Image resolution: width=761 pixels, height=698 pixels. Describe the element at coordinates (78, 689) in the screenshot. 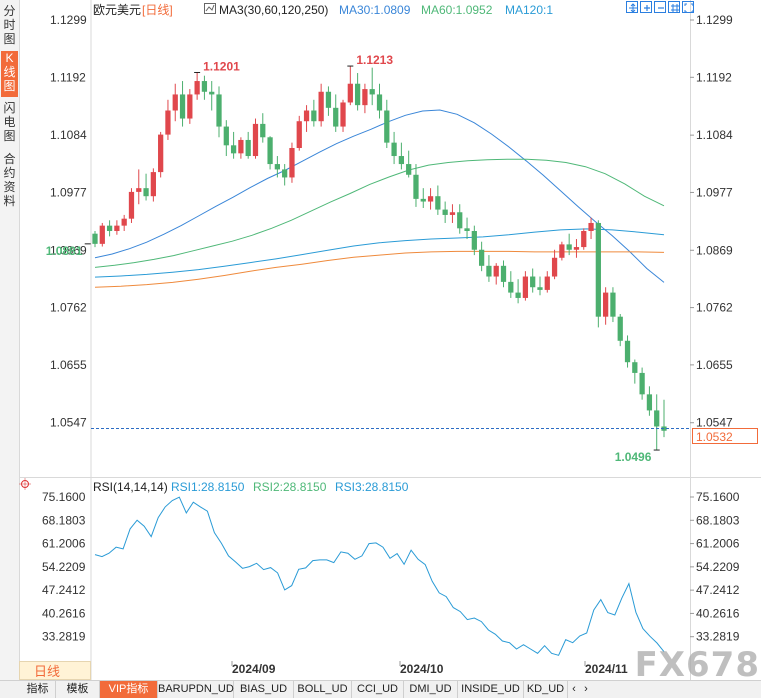

I see `tab-templates: 模板` at that location.